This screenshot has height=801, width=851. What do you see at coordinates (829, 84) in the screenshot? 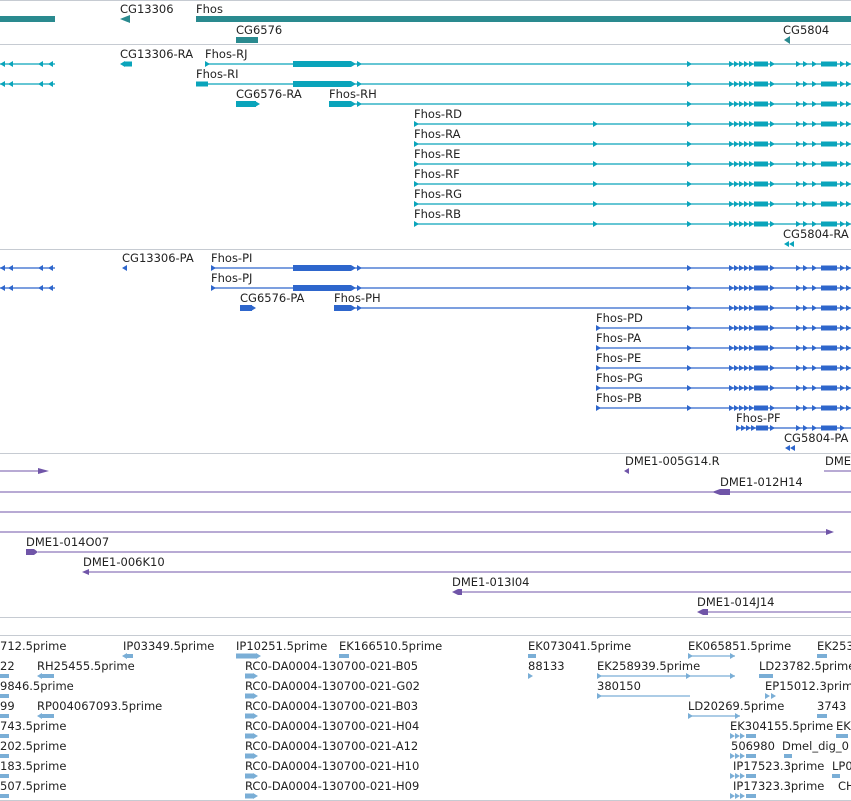
I see `transcript-fhos-ri-exon` at bounding box center [829, 84].